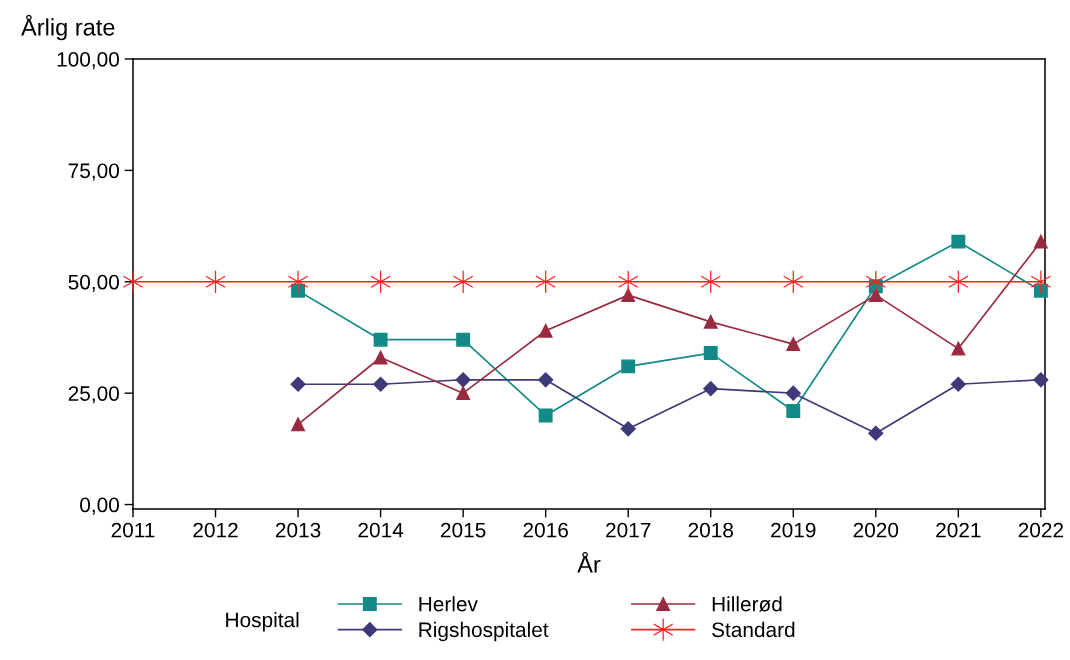 This screenshot has height=660, width=1070. Describe the element at coordinates (793, 530) in the screenshot. I see `x-tick-label: 2019` at that location.